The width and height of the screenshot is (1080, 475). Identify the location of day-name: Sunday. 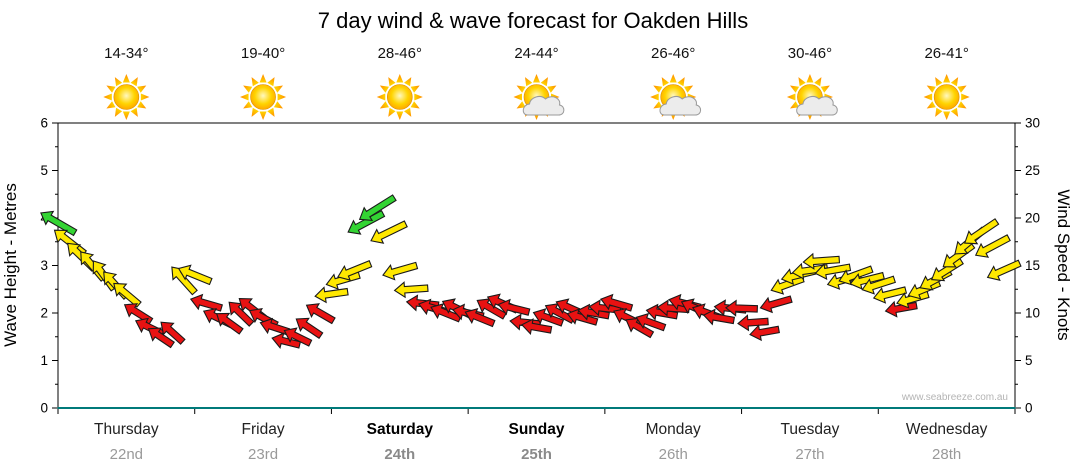
(537, 429).